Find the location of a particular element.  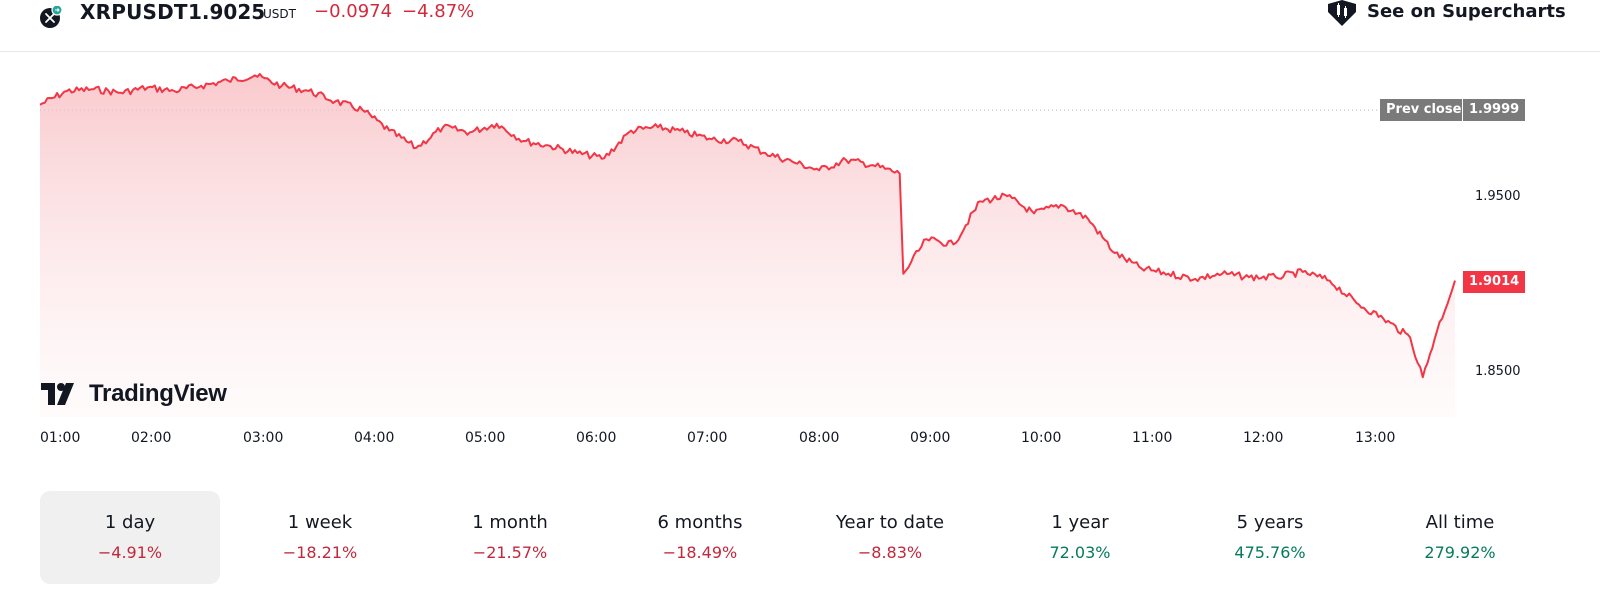

time-axis-label: 07:00 is located at coordinates (707, 438).